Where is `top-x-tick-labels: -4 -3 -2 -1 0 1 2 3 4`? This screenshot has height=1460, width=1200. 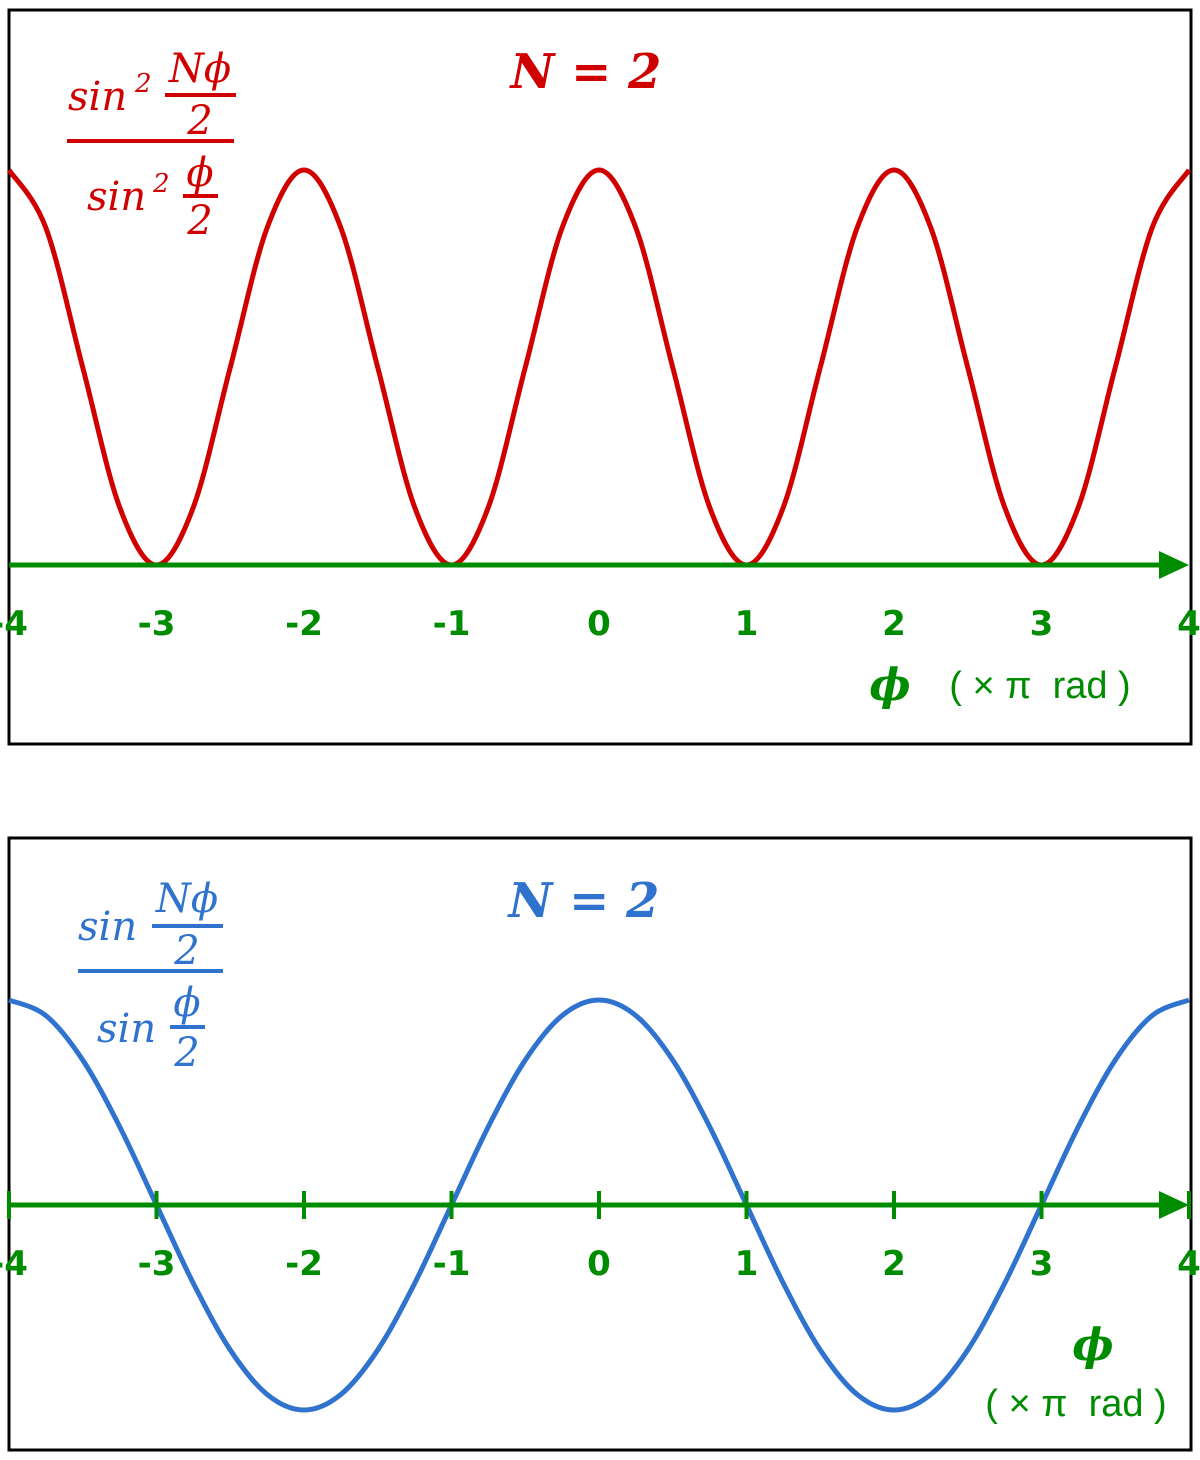 top-x-tick-labels: -4 -3 -2 -1 0 1 2 3 4 is located at coordinates (600, 624).